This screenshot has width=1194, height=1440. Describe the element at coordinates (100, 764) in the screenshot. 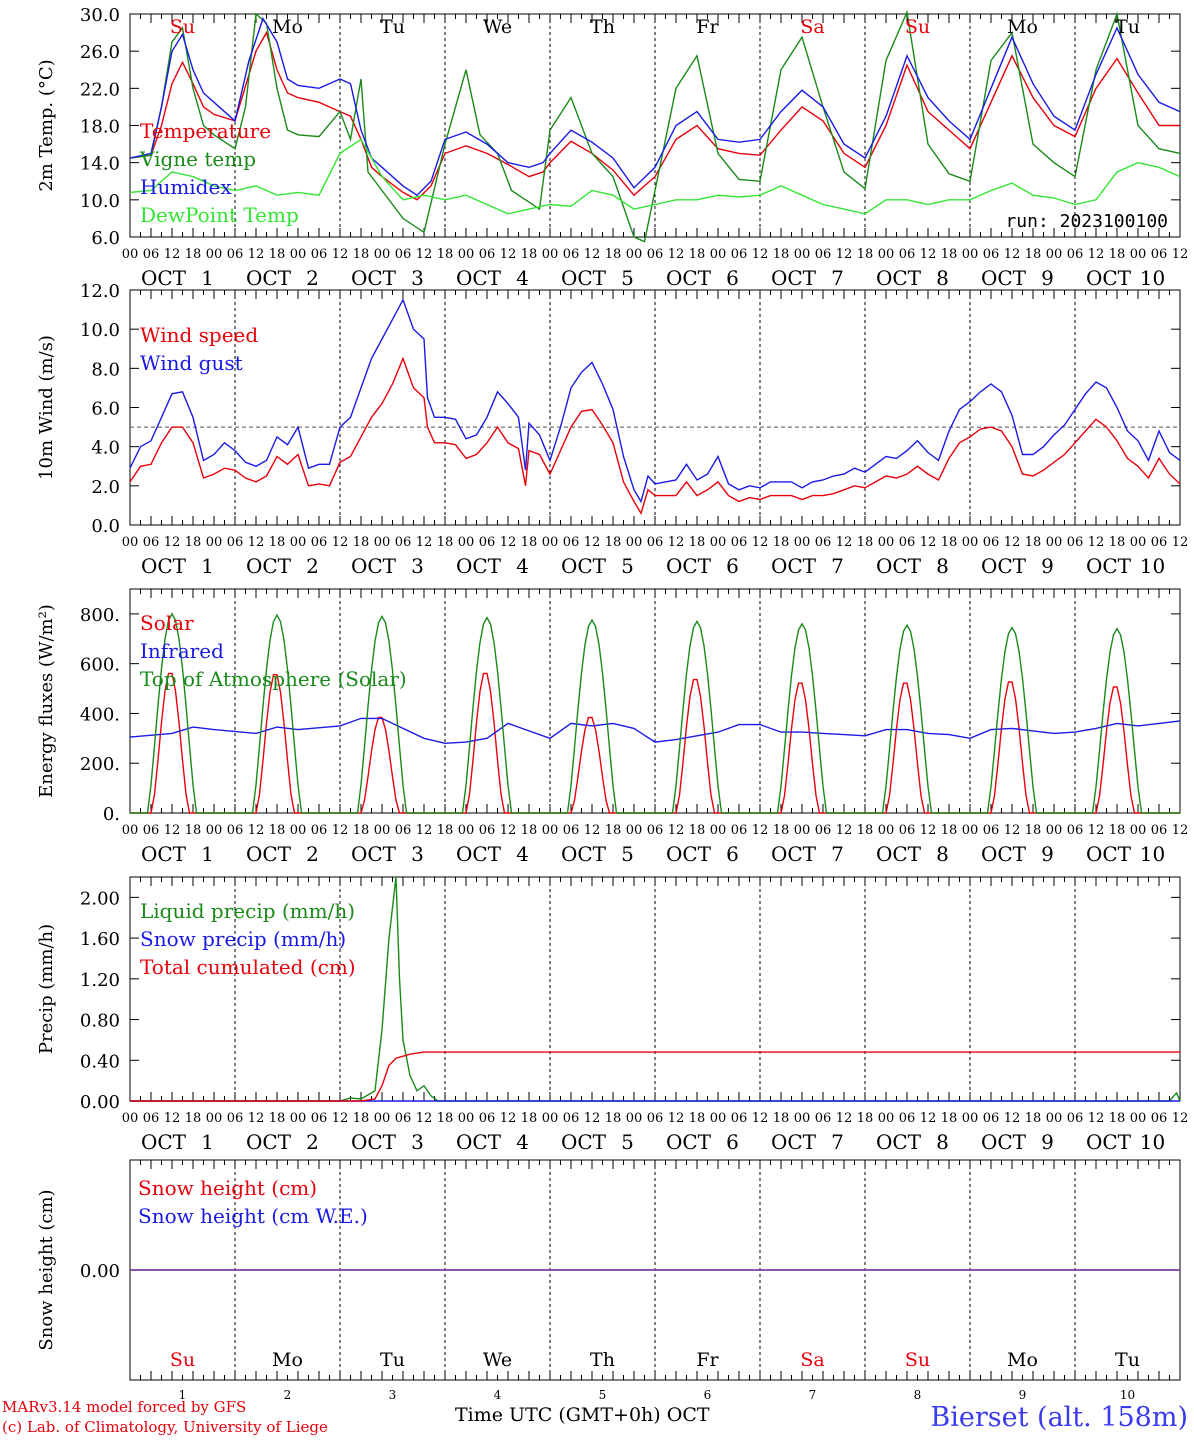

I see `y-tick-label: 200.` at that location.